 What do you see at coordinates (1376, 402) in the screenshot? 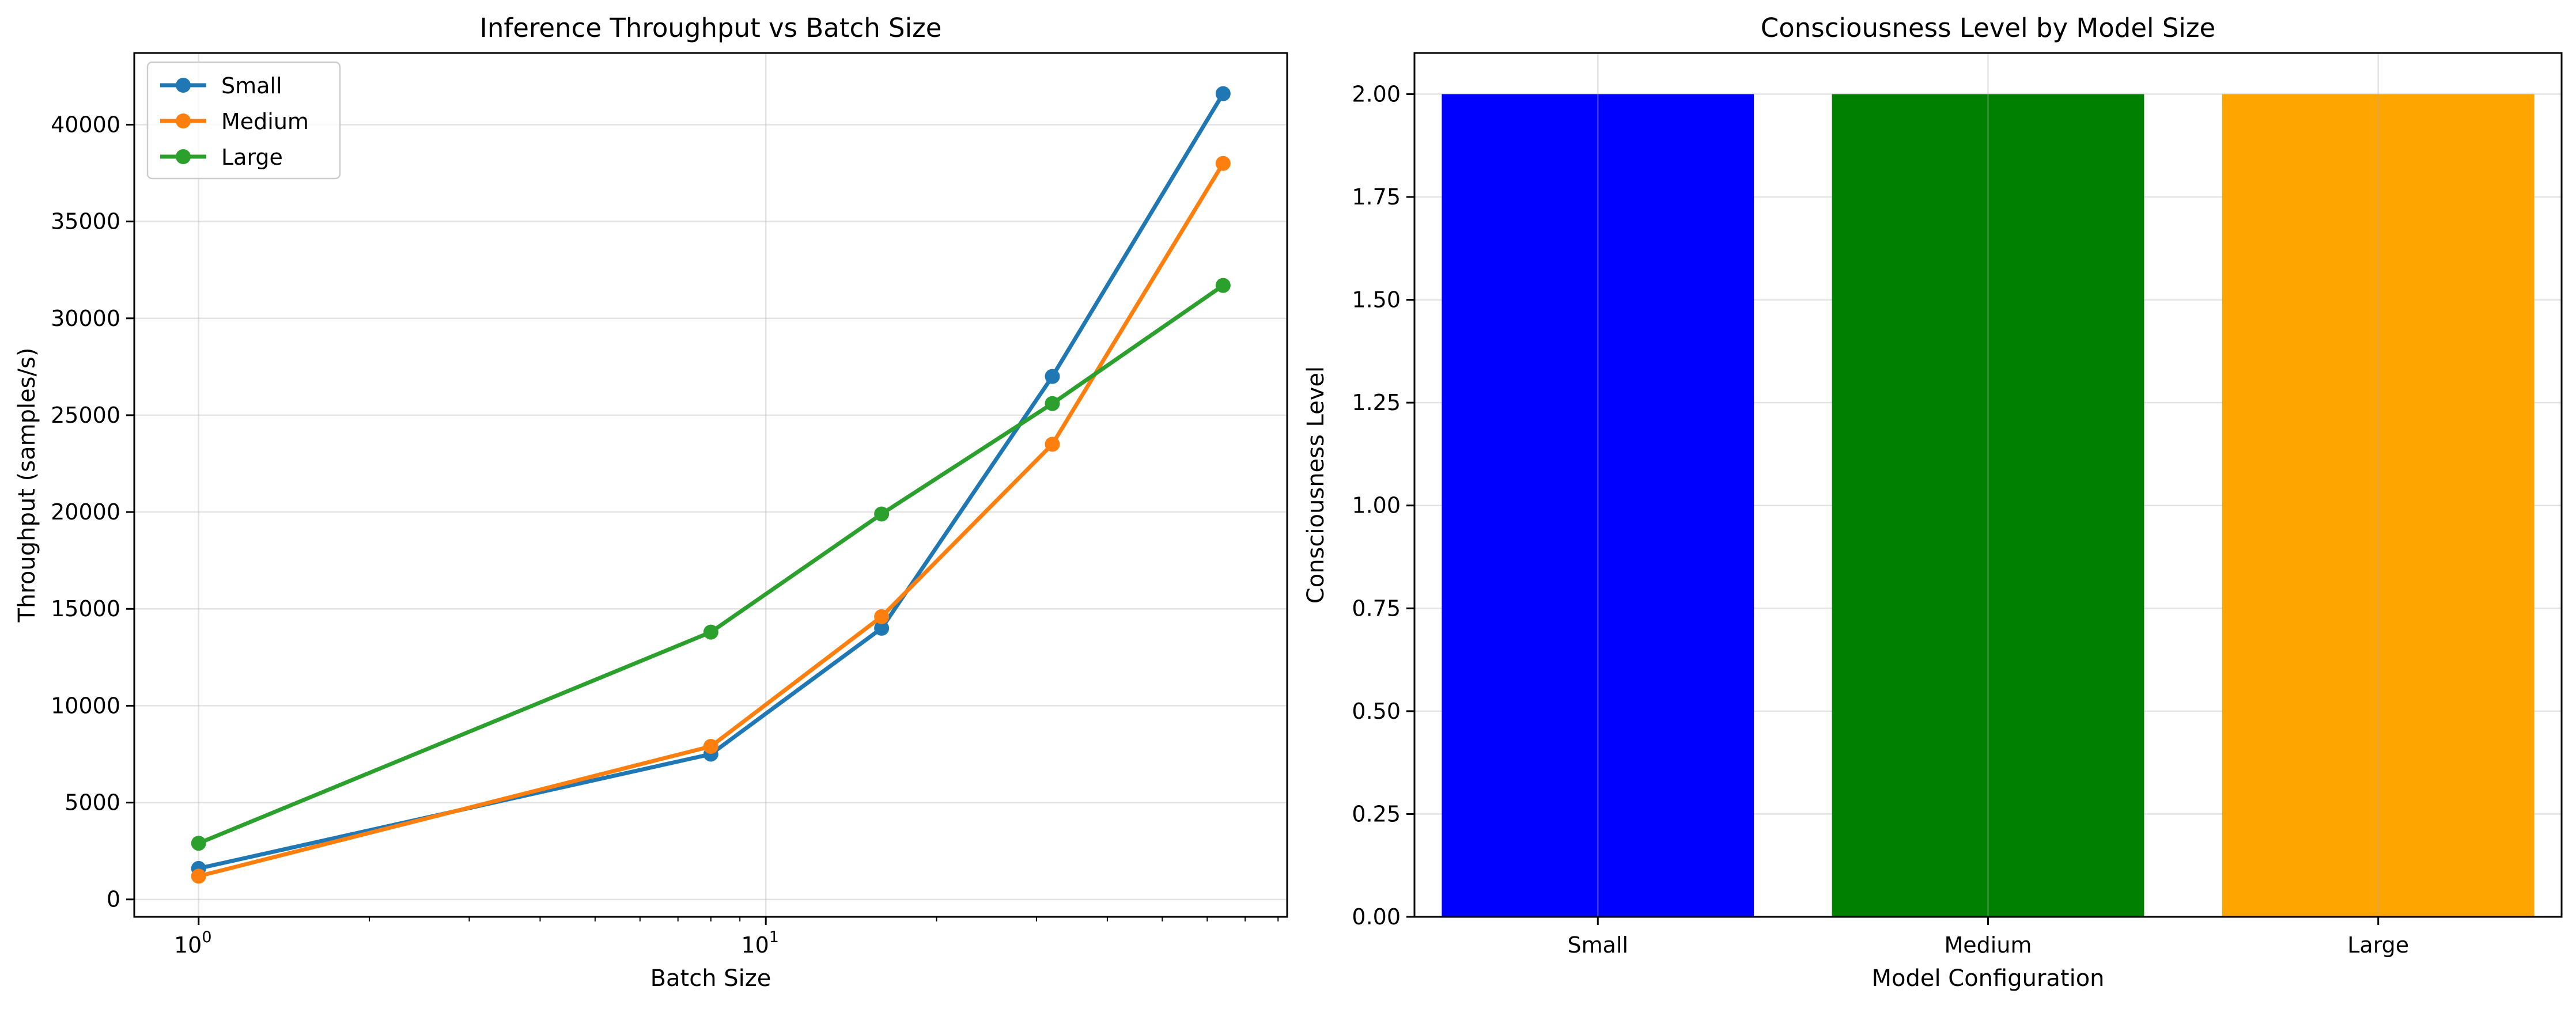
I see `consciousness-y-tick-label: 1.25` at bounding box center [1376, 402].